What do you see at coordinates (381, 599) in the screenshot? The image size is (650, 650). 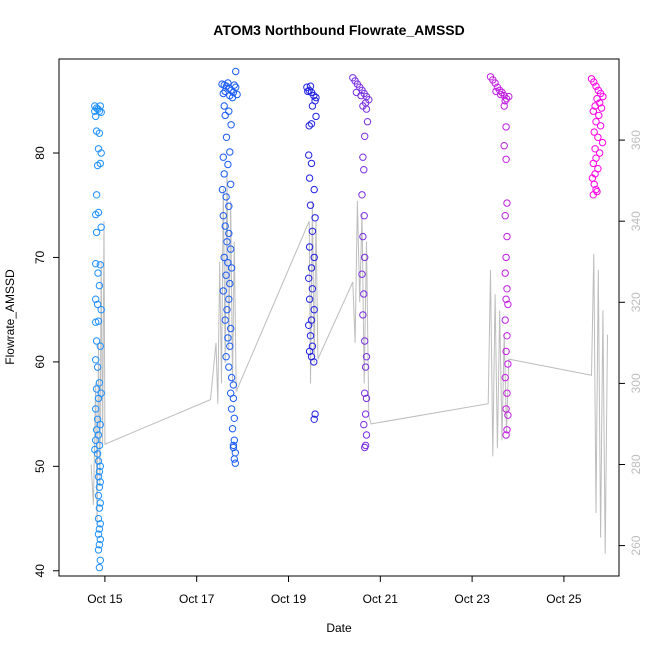 I see `x-tick-label: Oct 21` at bounding box center [381, 599].